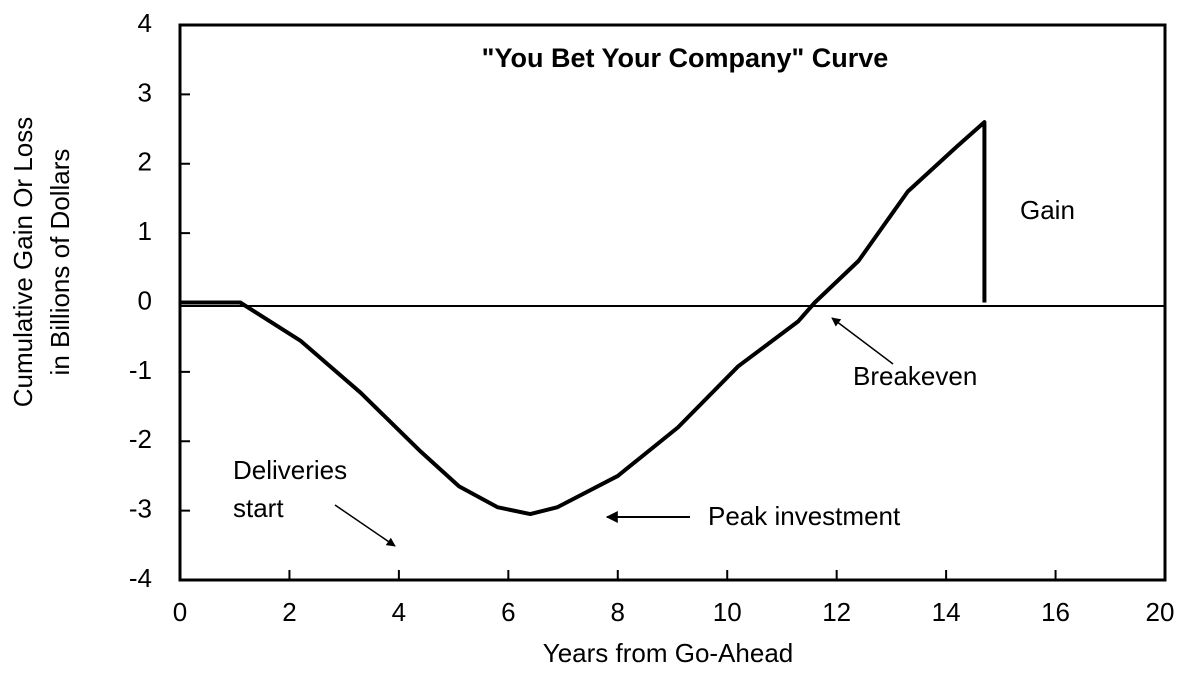 The image size is (1185, 677). I want to click on annotation: Peak investment, so click(804, 516).